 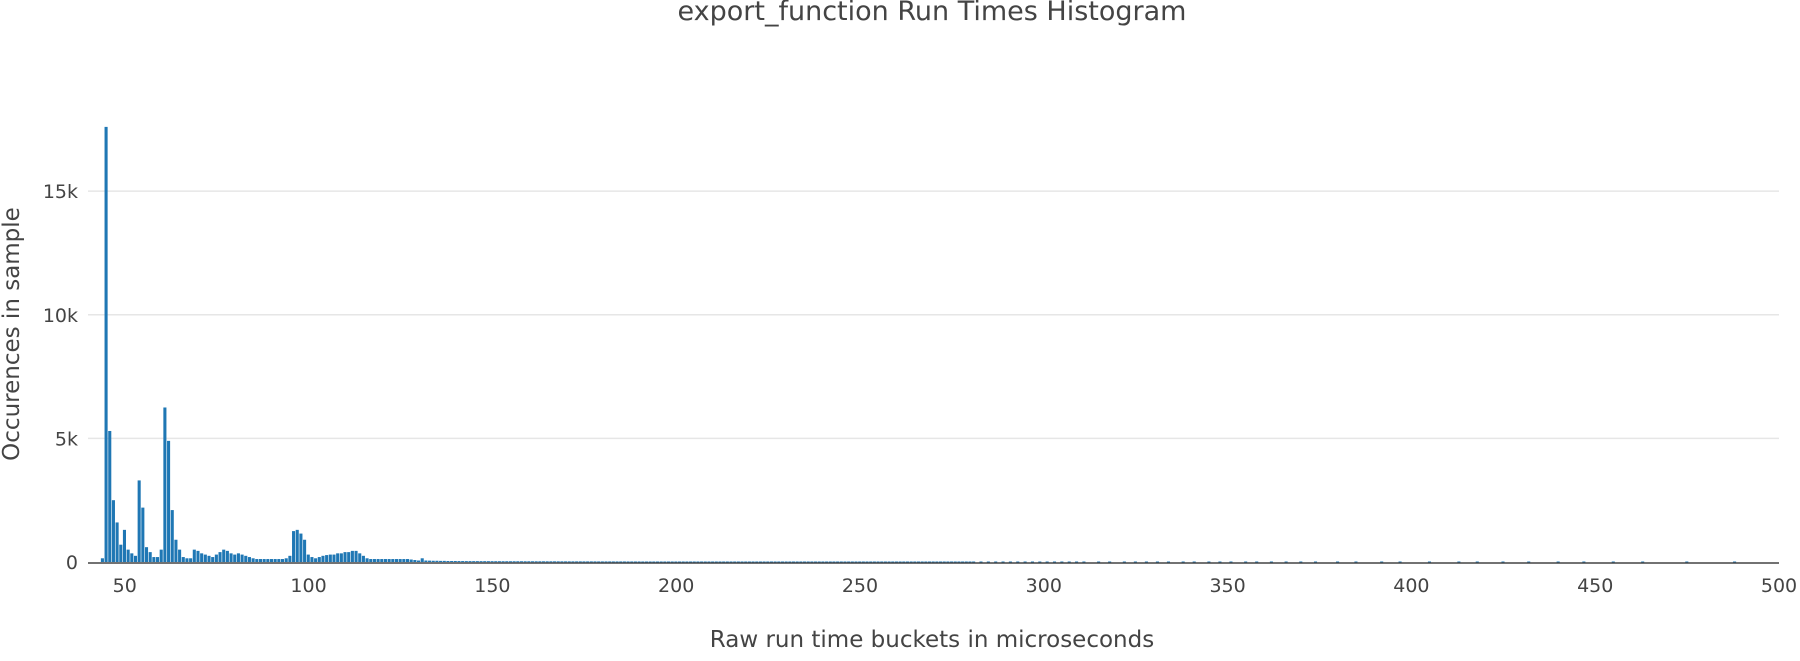 What do you see at coordinates (308, 586) in the screenshot?
I see `x-tick-label: 100` at bounding box center [308, 586].